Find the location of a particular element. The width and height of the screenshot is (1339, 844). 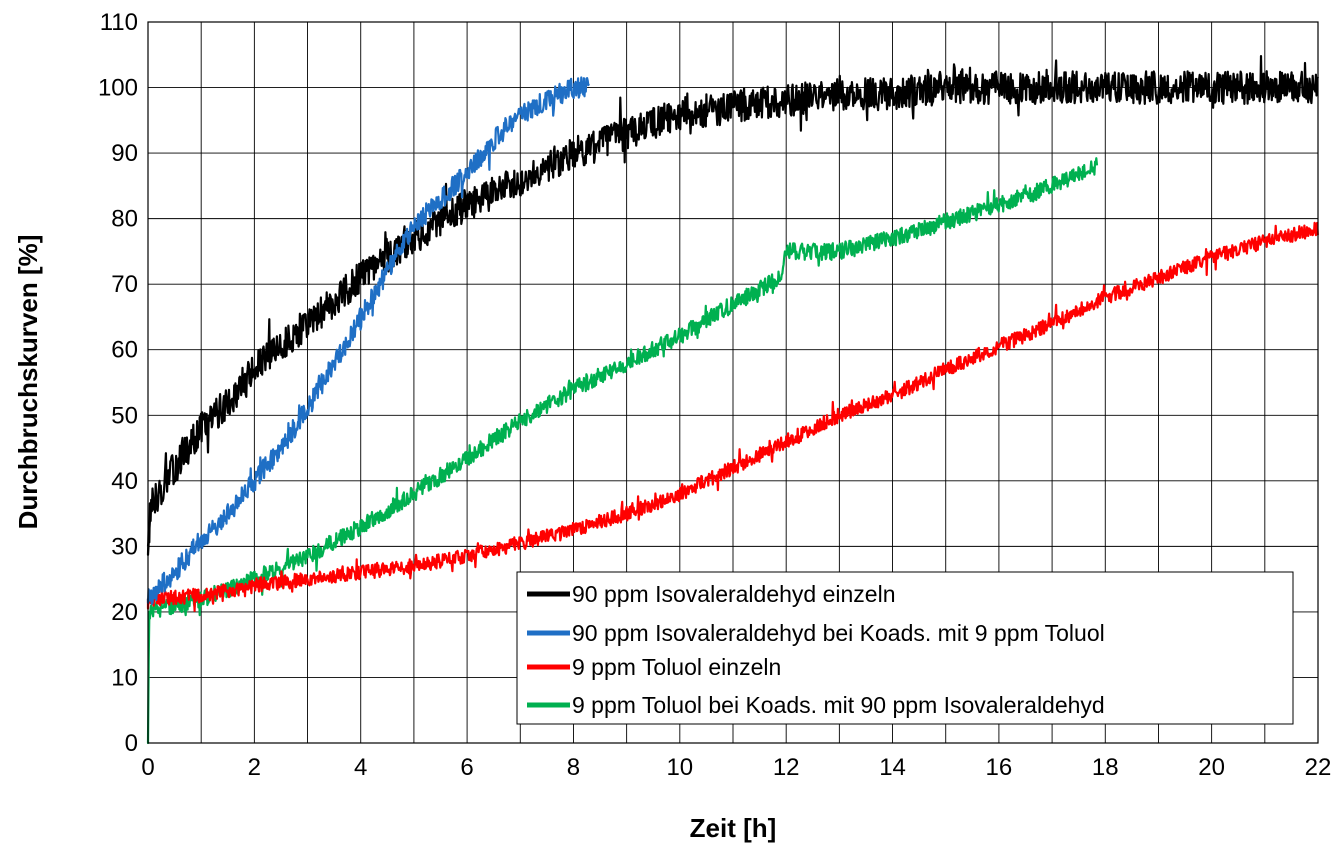

y-tick-label: 110 is located at coordinates (119, 22).